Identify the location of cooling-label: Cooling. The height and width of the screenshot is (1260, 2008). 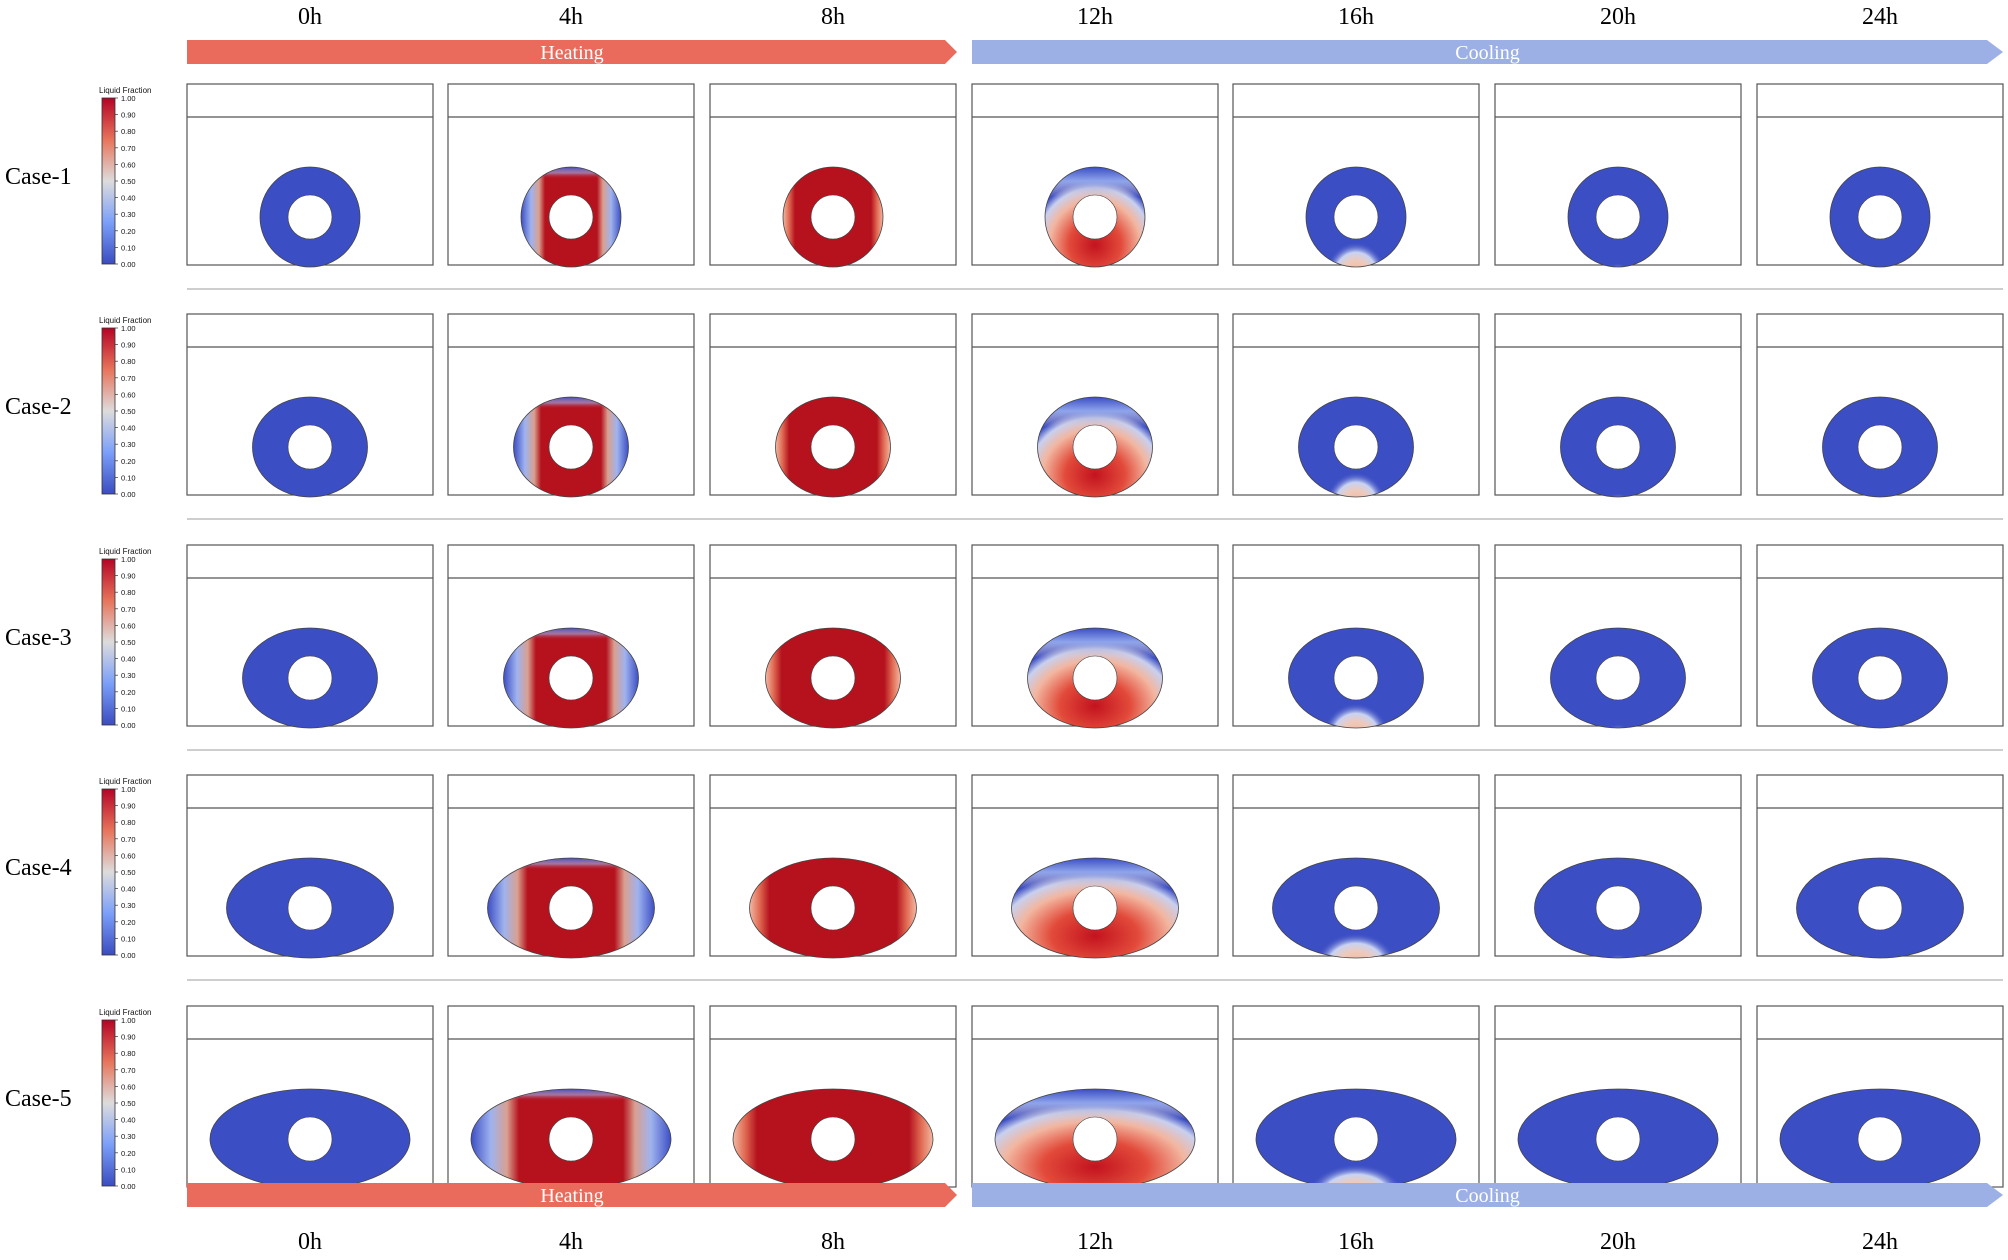
(1487, 1196).